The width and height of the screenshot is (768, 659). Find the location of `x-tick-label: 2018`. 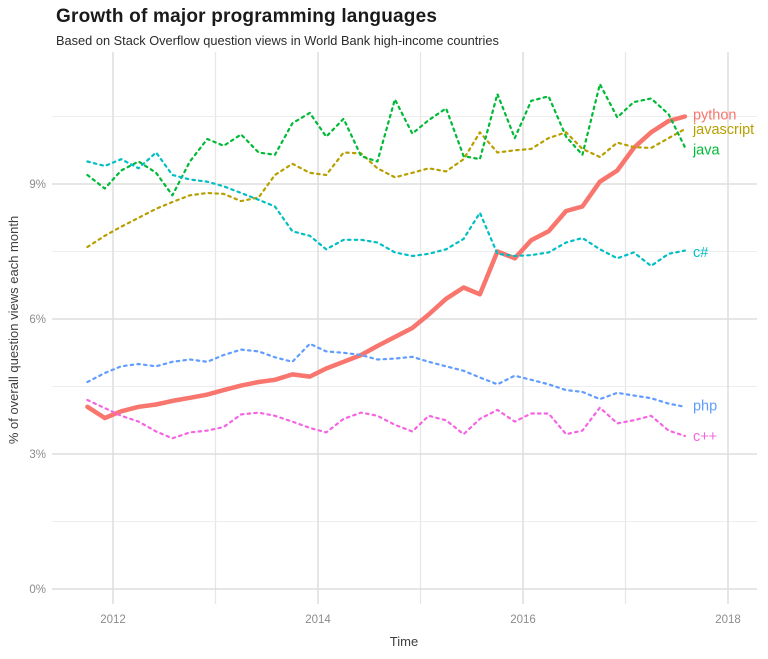

x-tick-label: 2018 is located at coordinates (728, 620).